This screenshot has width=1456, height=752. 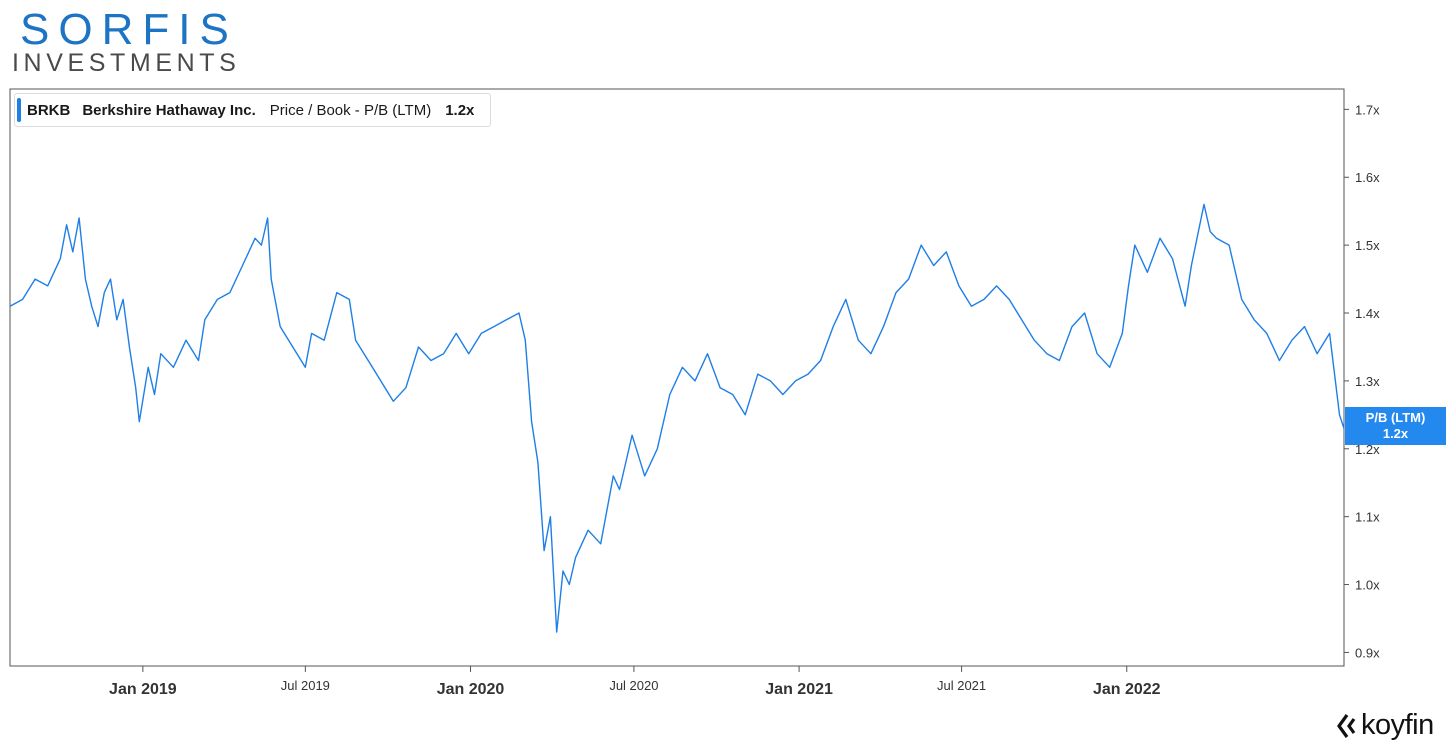 What do you see at coordinates (633, 685) in the screenshot?
I see `x-tick-label: Jul 2020` at bounding box center [633, 685].